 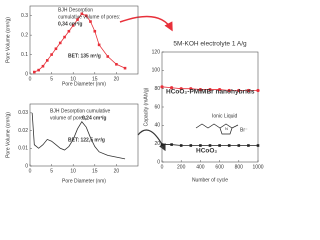 What do you see at coordinates (78, 136) in the screenshot?
I see `series-line` at bounding box center [78, 136].